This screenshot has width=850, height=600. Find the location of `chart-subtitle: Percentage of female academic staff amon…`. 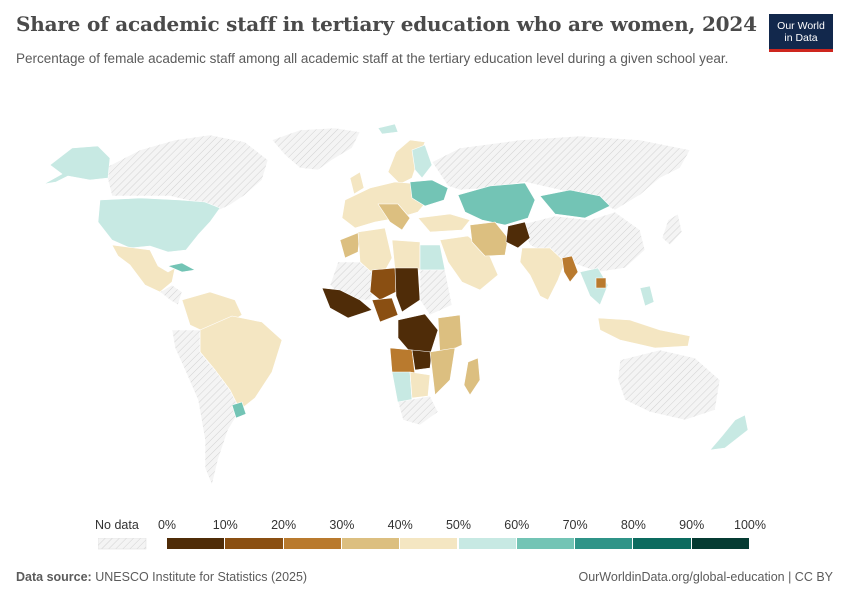

chart-subtitle: Percentage of female academic staff amon… is located at coordinates (372, 58).